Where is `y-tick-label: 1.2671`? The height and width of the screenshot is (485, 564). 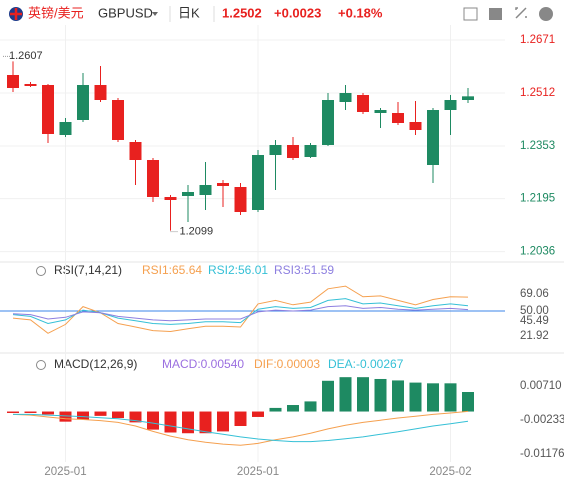
y-tick-label: 1.2671 is located at coordinates (537, 40).